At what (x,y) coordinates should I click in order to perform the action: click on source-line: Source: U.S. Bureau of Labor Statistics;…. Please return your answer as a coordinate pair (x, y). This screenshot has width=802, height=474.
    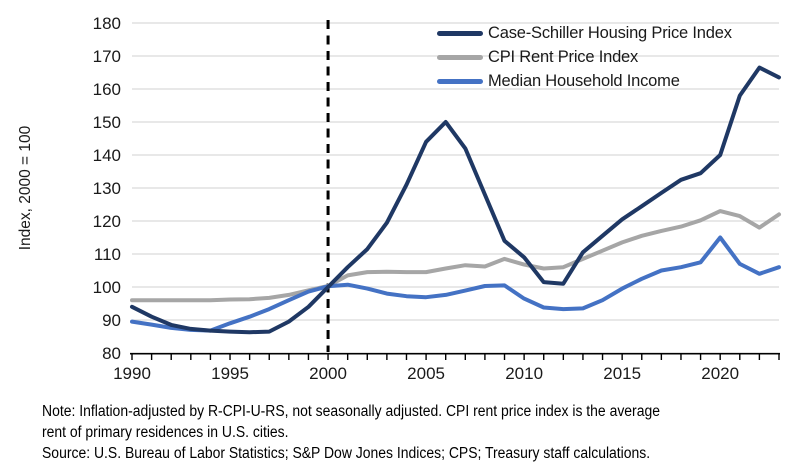
    Looking at the image, I should click on (346, 453).